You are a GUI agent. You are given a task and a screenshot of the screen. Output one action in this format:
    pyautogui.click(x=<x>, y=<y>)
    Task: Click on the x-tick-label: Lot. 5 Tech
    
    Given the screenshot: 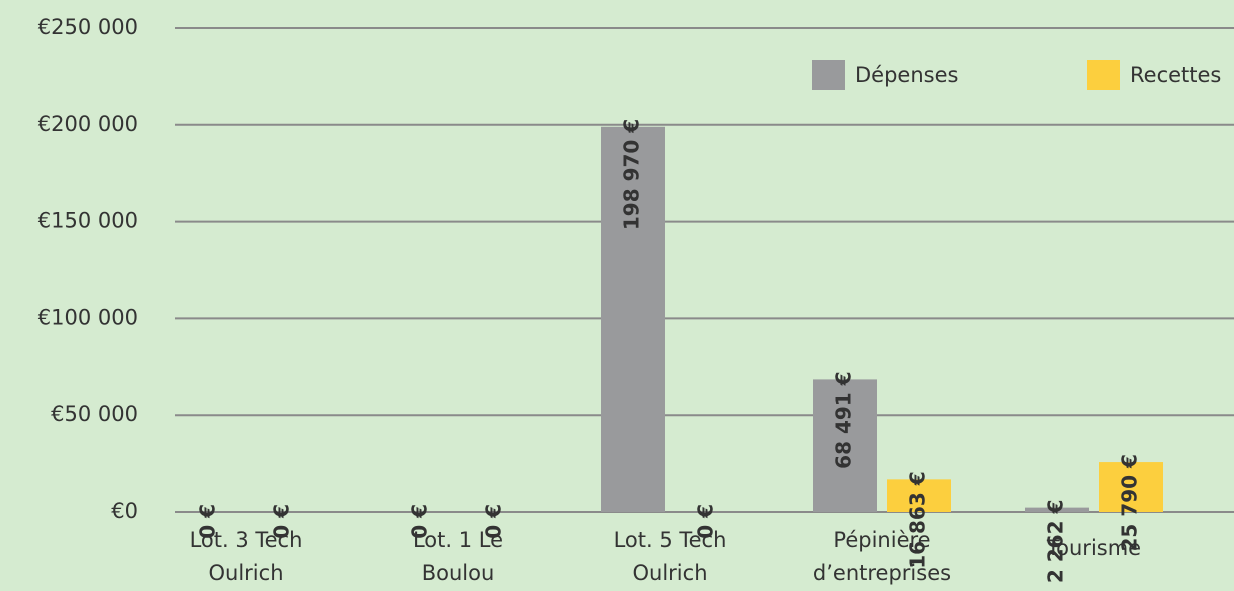 What is the action you would take?
    pyautogui.click(x=670, y=540)
    